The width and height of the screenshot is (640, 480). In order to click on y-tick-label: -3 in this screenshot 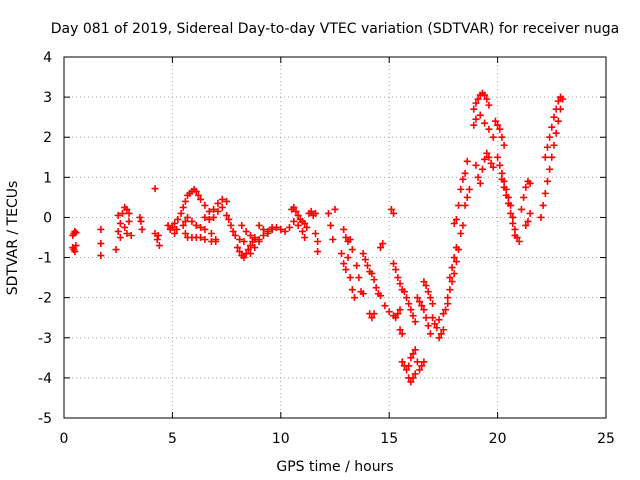, I will do `click(45, 339)`.